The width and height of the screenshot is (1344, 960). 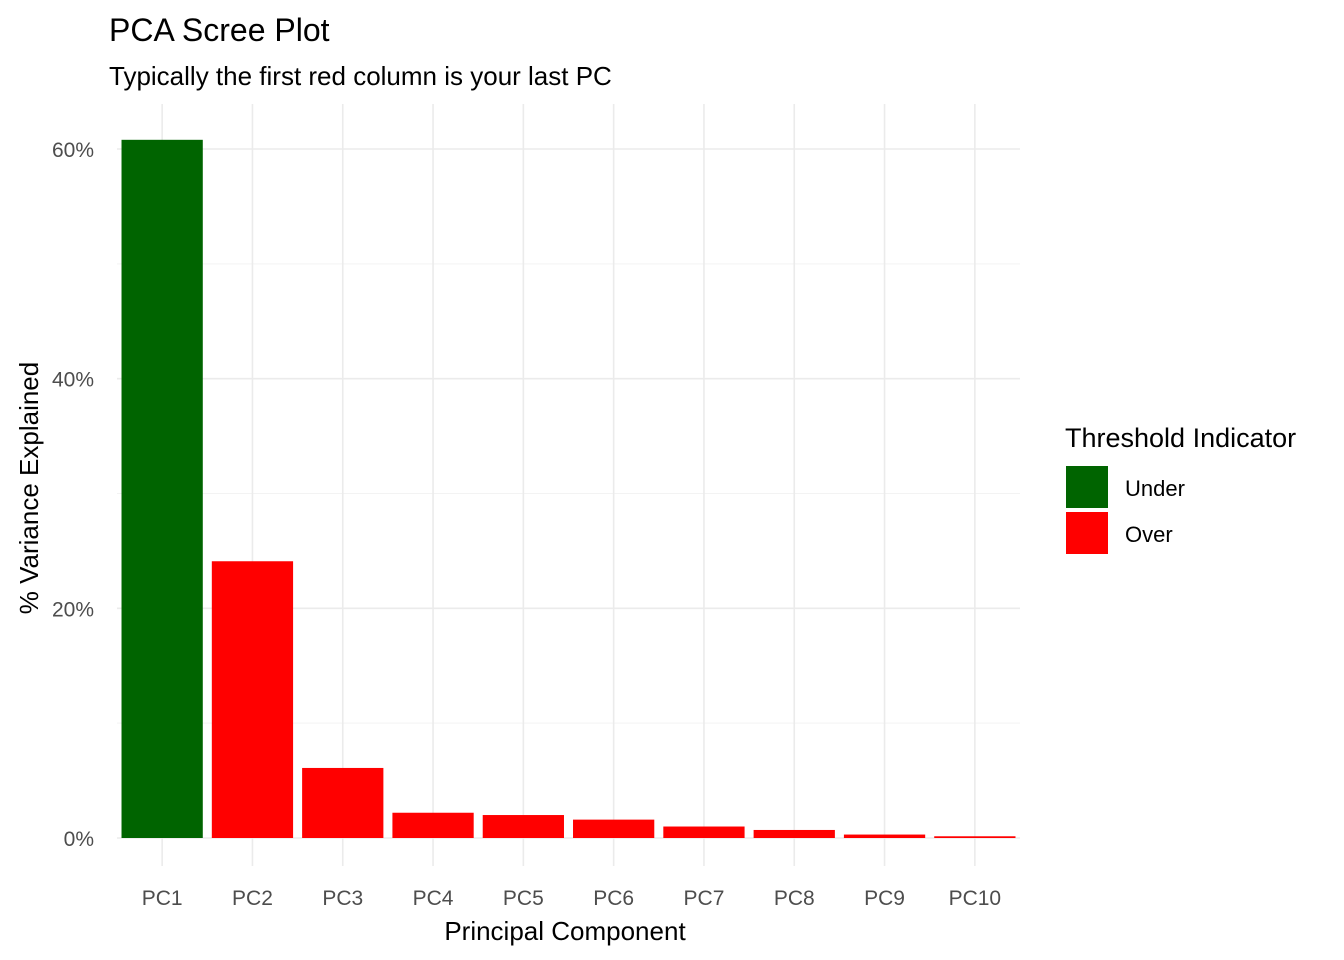 What do you see at coordinates (252, 699) in the screenshot?
I see `bar-pc2` at bounding box center [252, 699].